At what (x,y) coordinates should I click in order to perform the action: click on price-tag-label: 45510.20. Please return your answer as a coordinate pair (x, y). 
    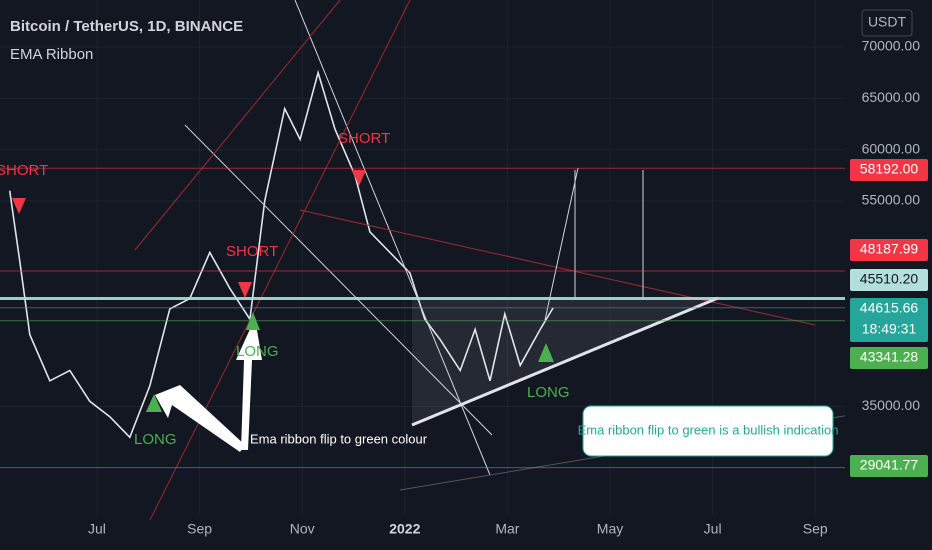
    Looking at the image, I should click on (889, 279).